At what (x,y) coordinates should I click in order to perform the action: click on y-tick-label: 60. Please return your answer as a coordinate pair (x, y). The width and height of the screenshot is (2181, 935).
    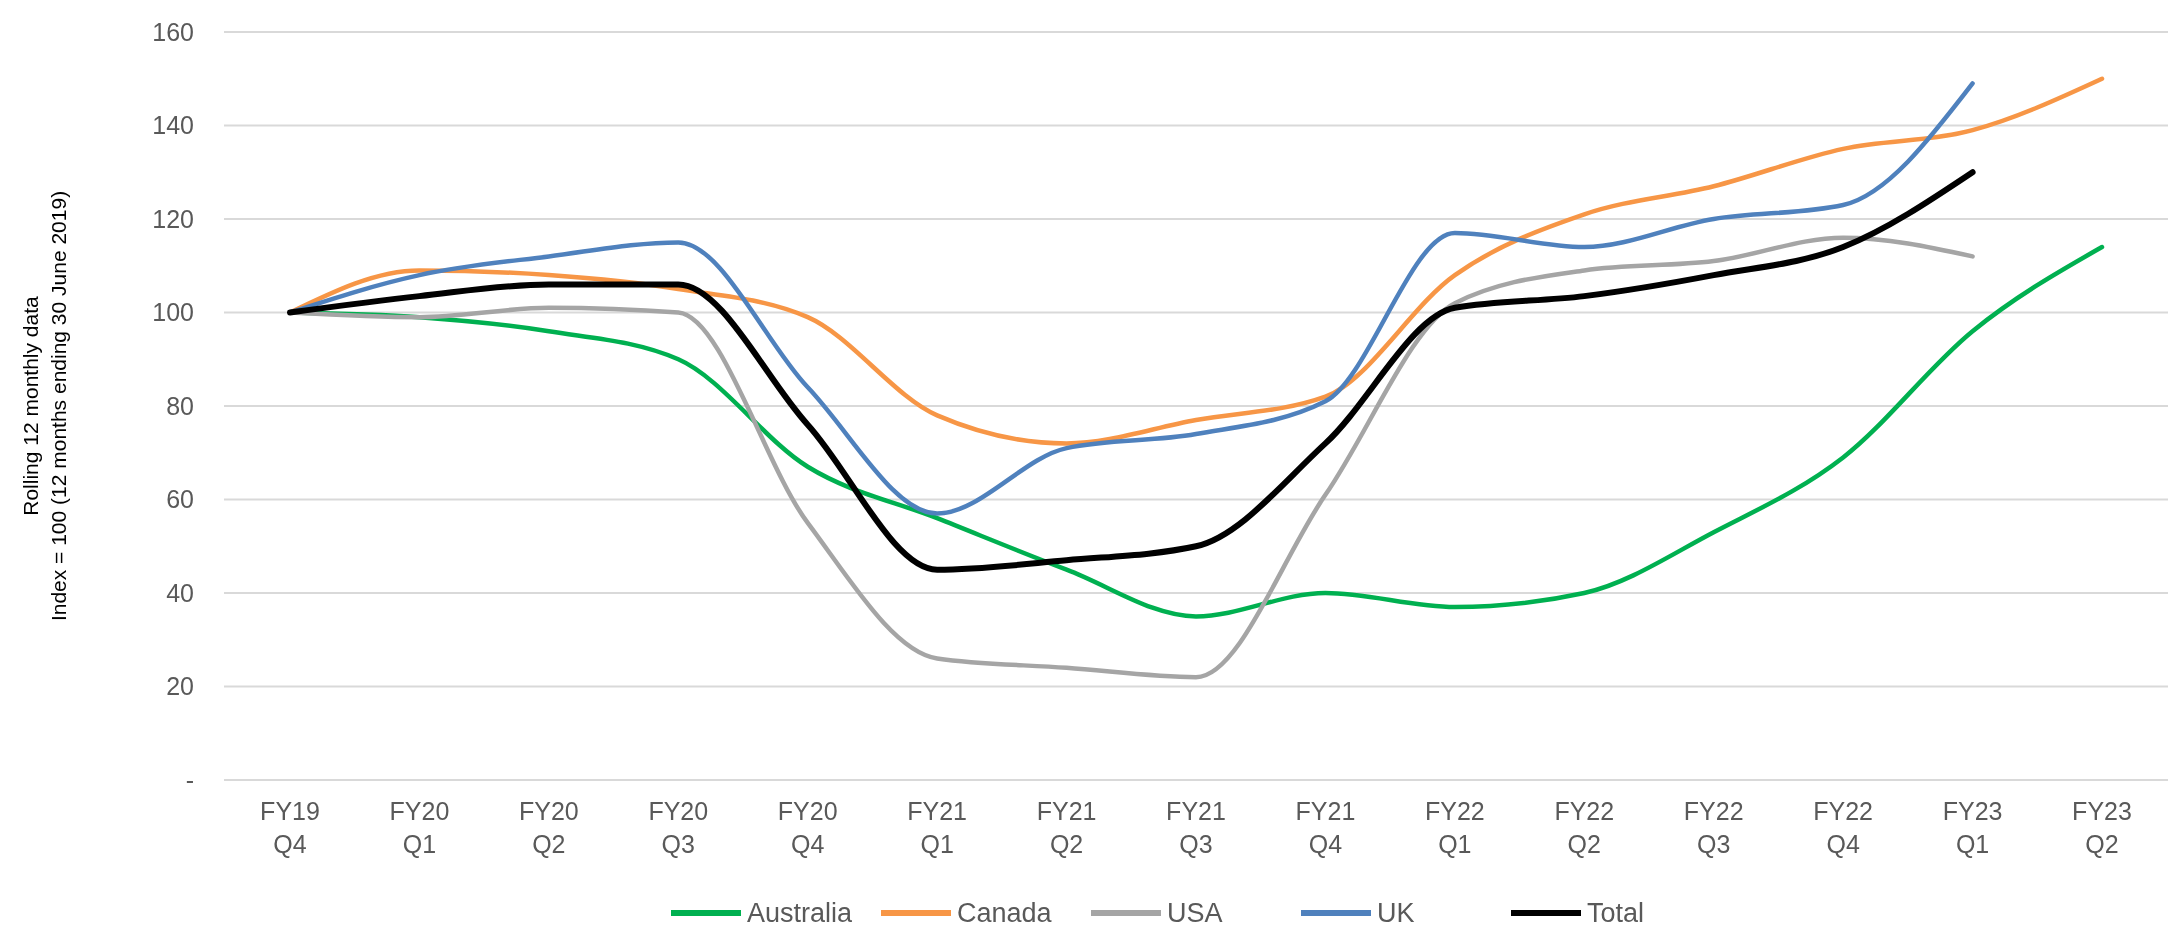
    Looking at the image, I should click on (180, 499).